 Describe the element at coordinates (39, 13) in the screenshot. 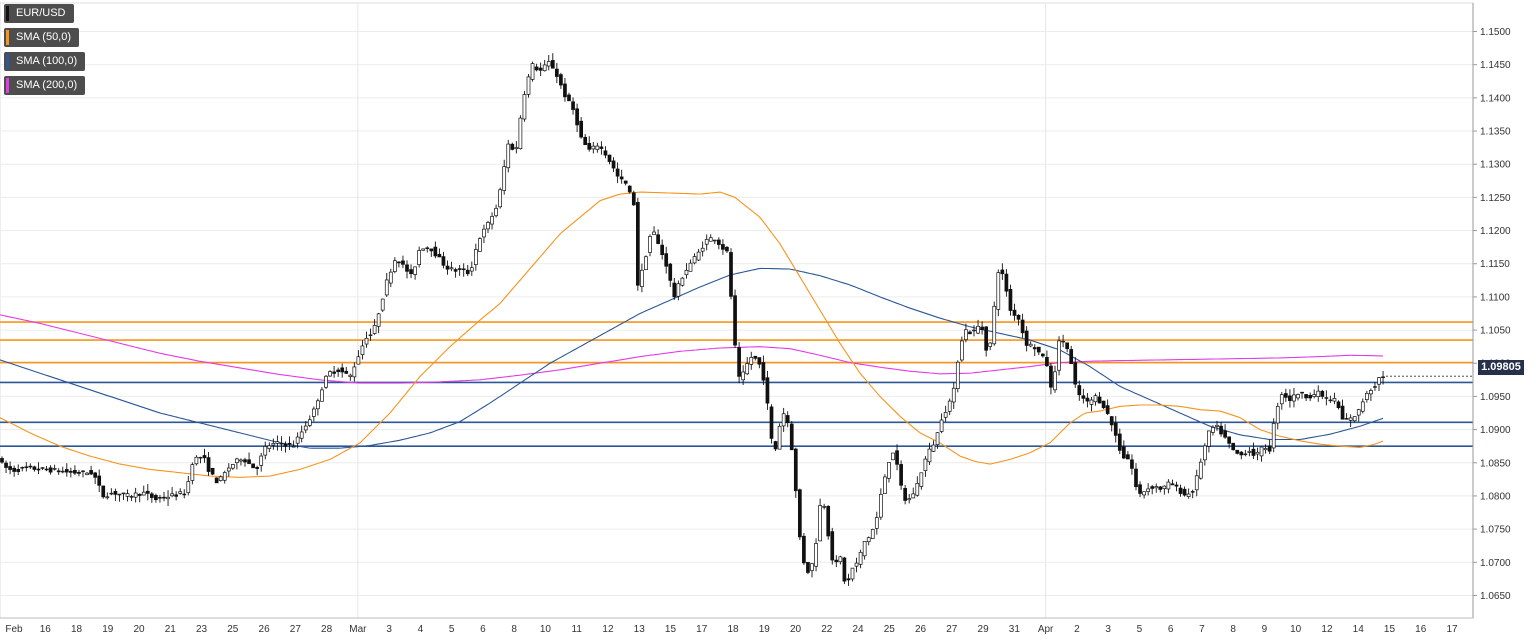

I see `legend-item: EUR/USD` at that location.